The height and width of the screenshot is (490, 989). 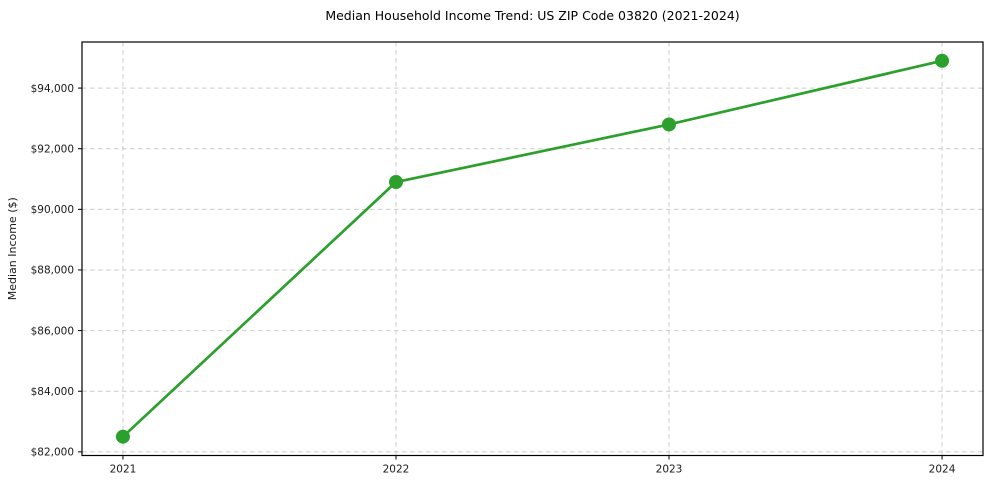 What do you see at coordinates (52, 453) in the screenshot?
I see `y-tick-label: $82,000` at bounding box center [52, 453].